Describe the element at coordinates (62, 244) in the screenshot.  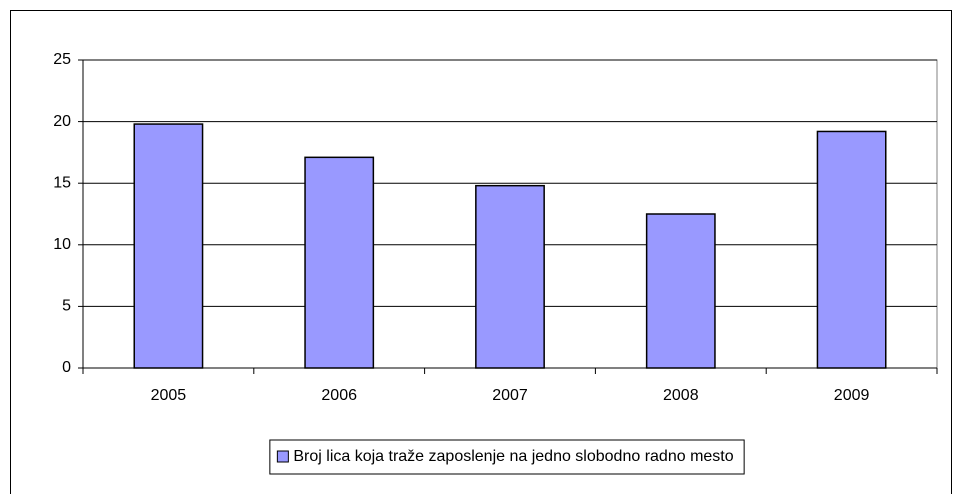
I see `y-tick-label: 10` at that location.